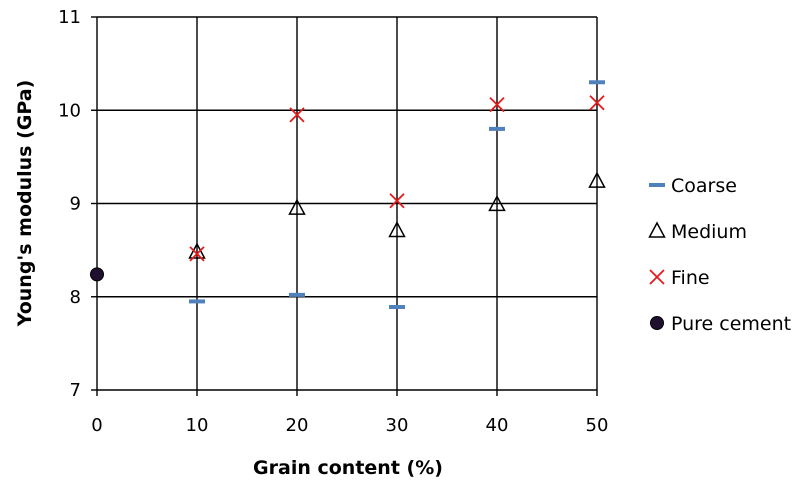 The width and height of the screenshot is (809, 482). I want to click on x-tick-label: 50, so click(597, 425).